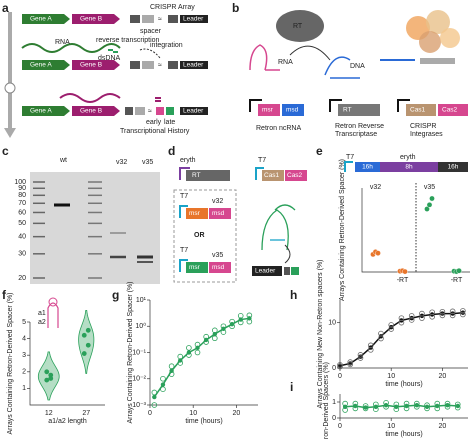 This screenshot has height=439, width=474. I want to click on panel-label: e, so click(319, 151).